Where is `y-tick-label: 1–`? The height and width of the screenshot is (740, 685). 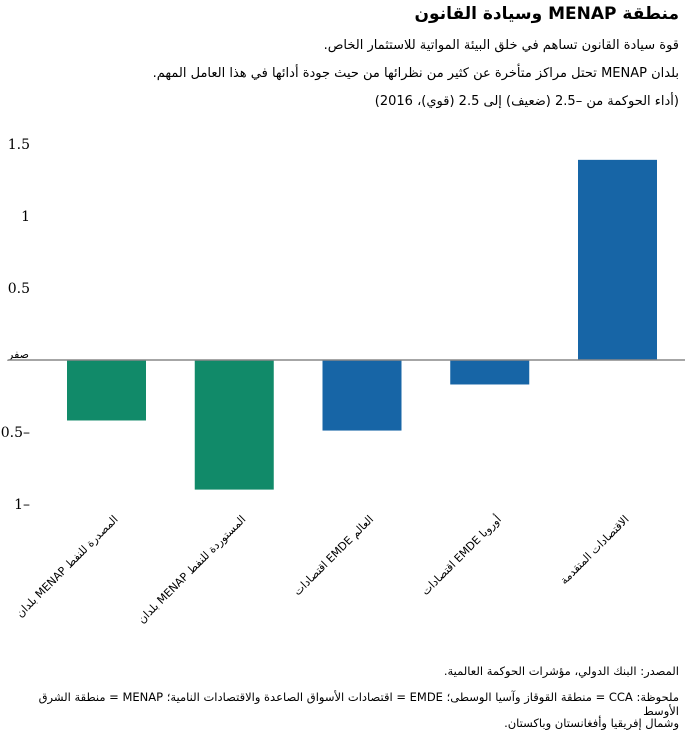 y-tick-label: 1– is located at coordinates (22, 505).